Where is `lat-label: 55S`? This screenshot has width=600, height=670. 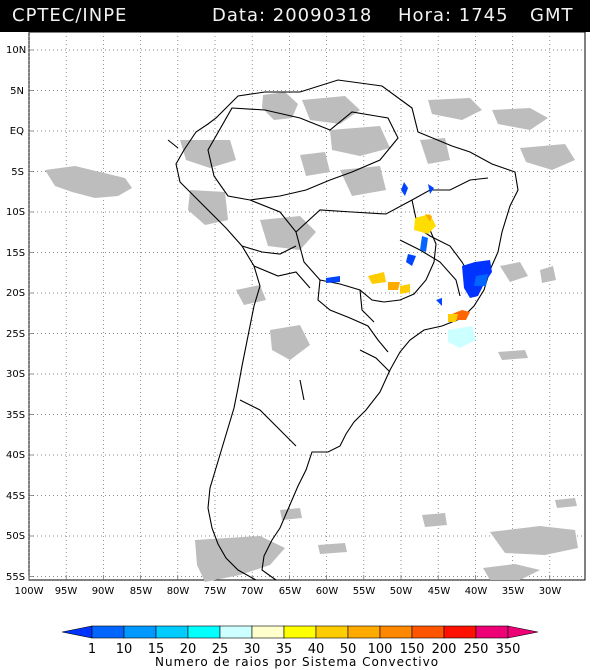
lat-label: 55S is located at coordinates (16, 577).